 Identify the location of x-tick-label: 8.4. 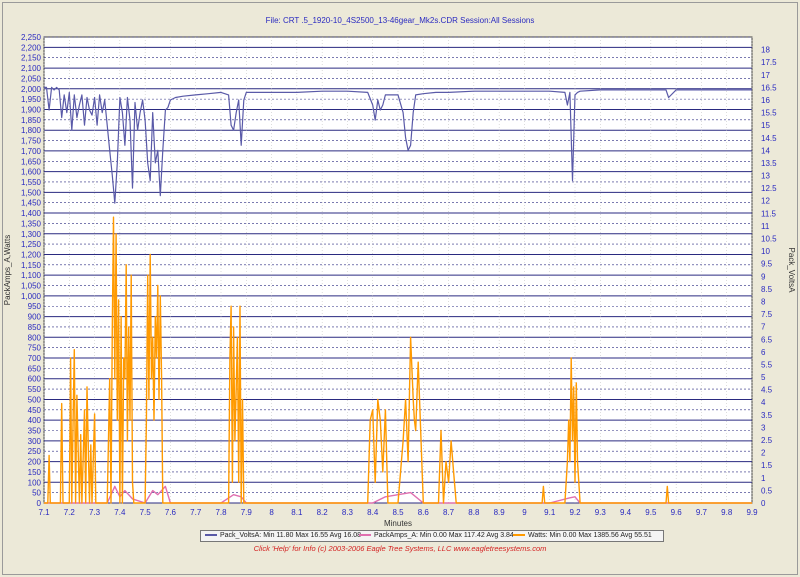
(373, 512).